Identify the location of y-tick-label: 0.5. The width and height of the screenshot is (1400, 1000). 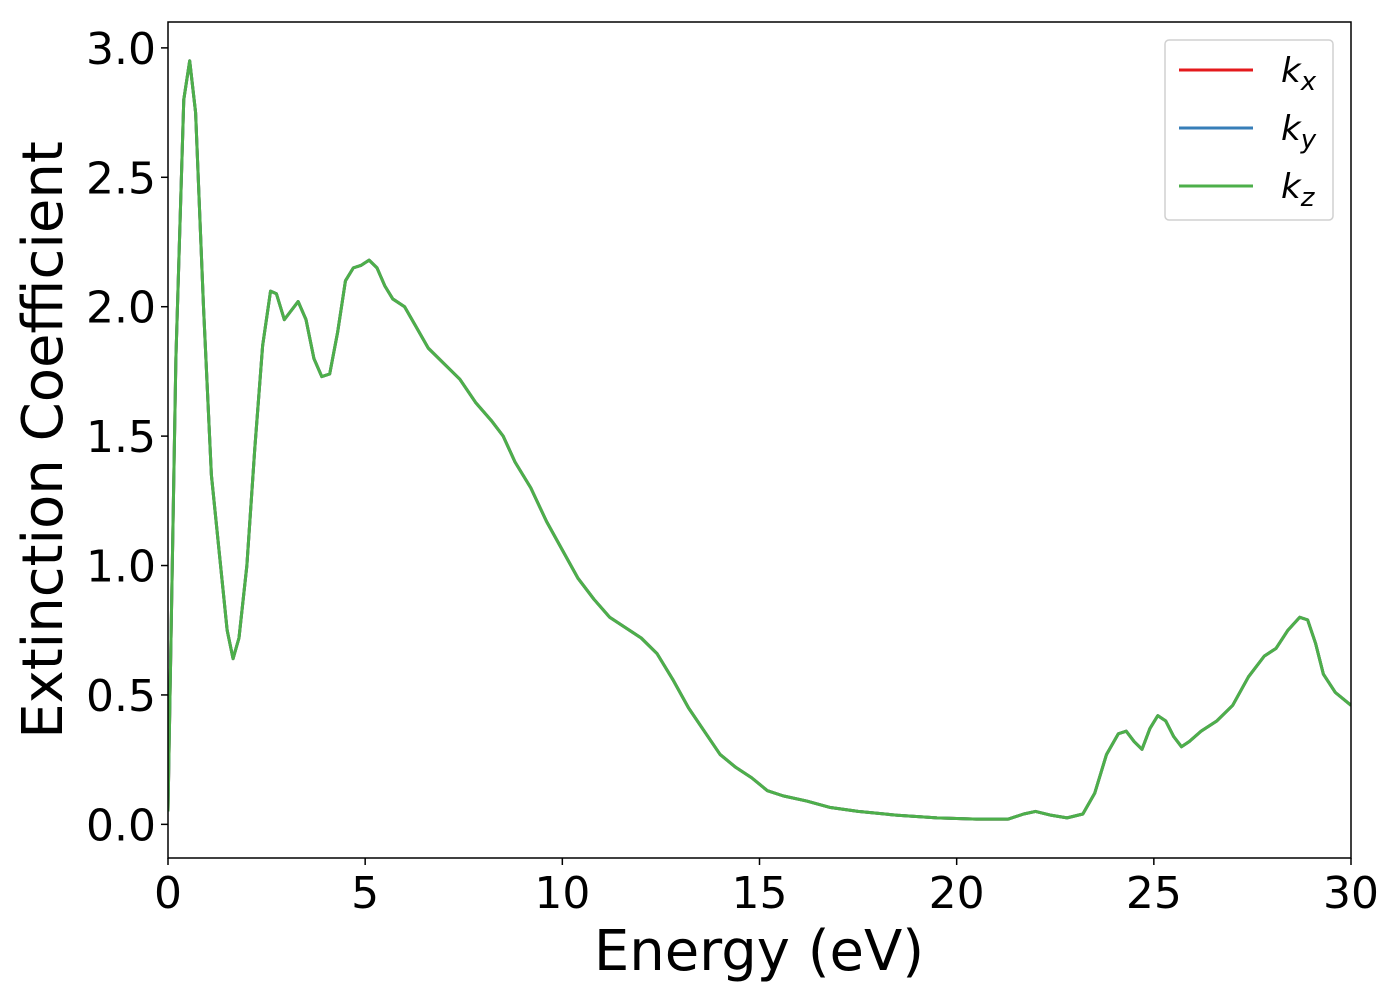
(121, 696).